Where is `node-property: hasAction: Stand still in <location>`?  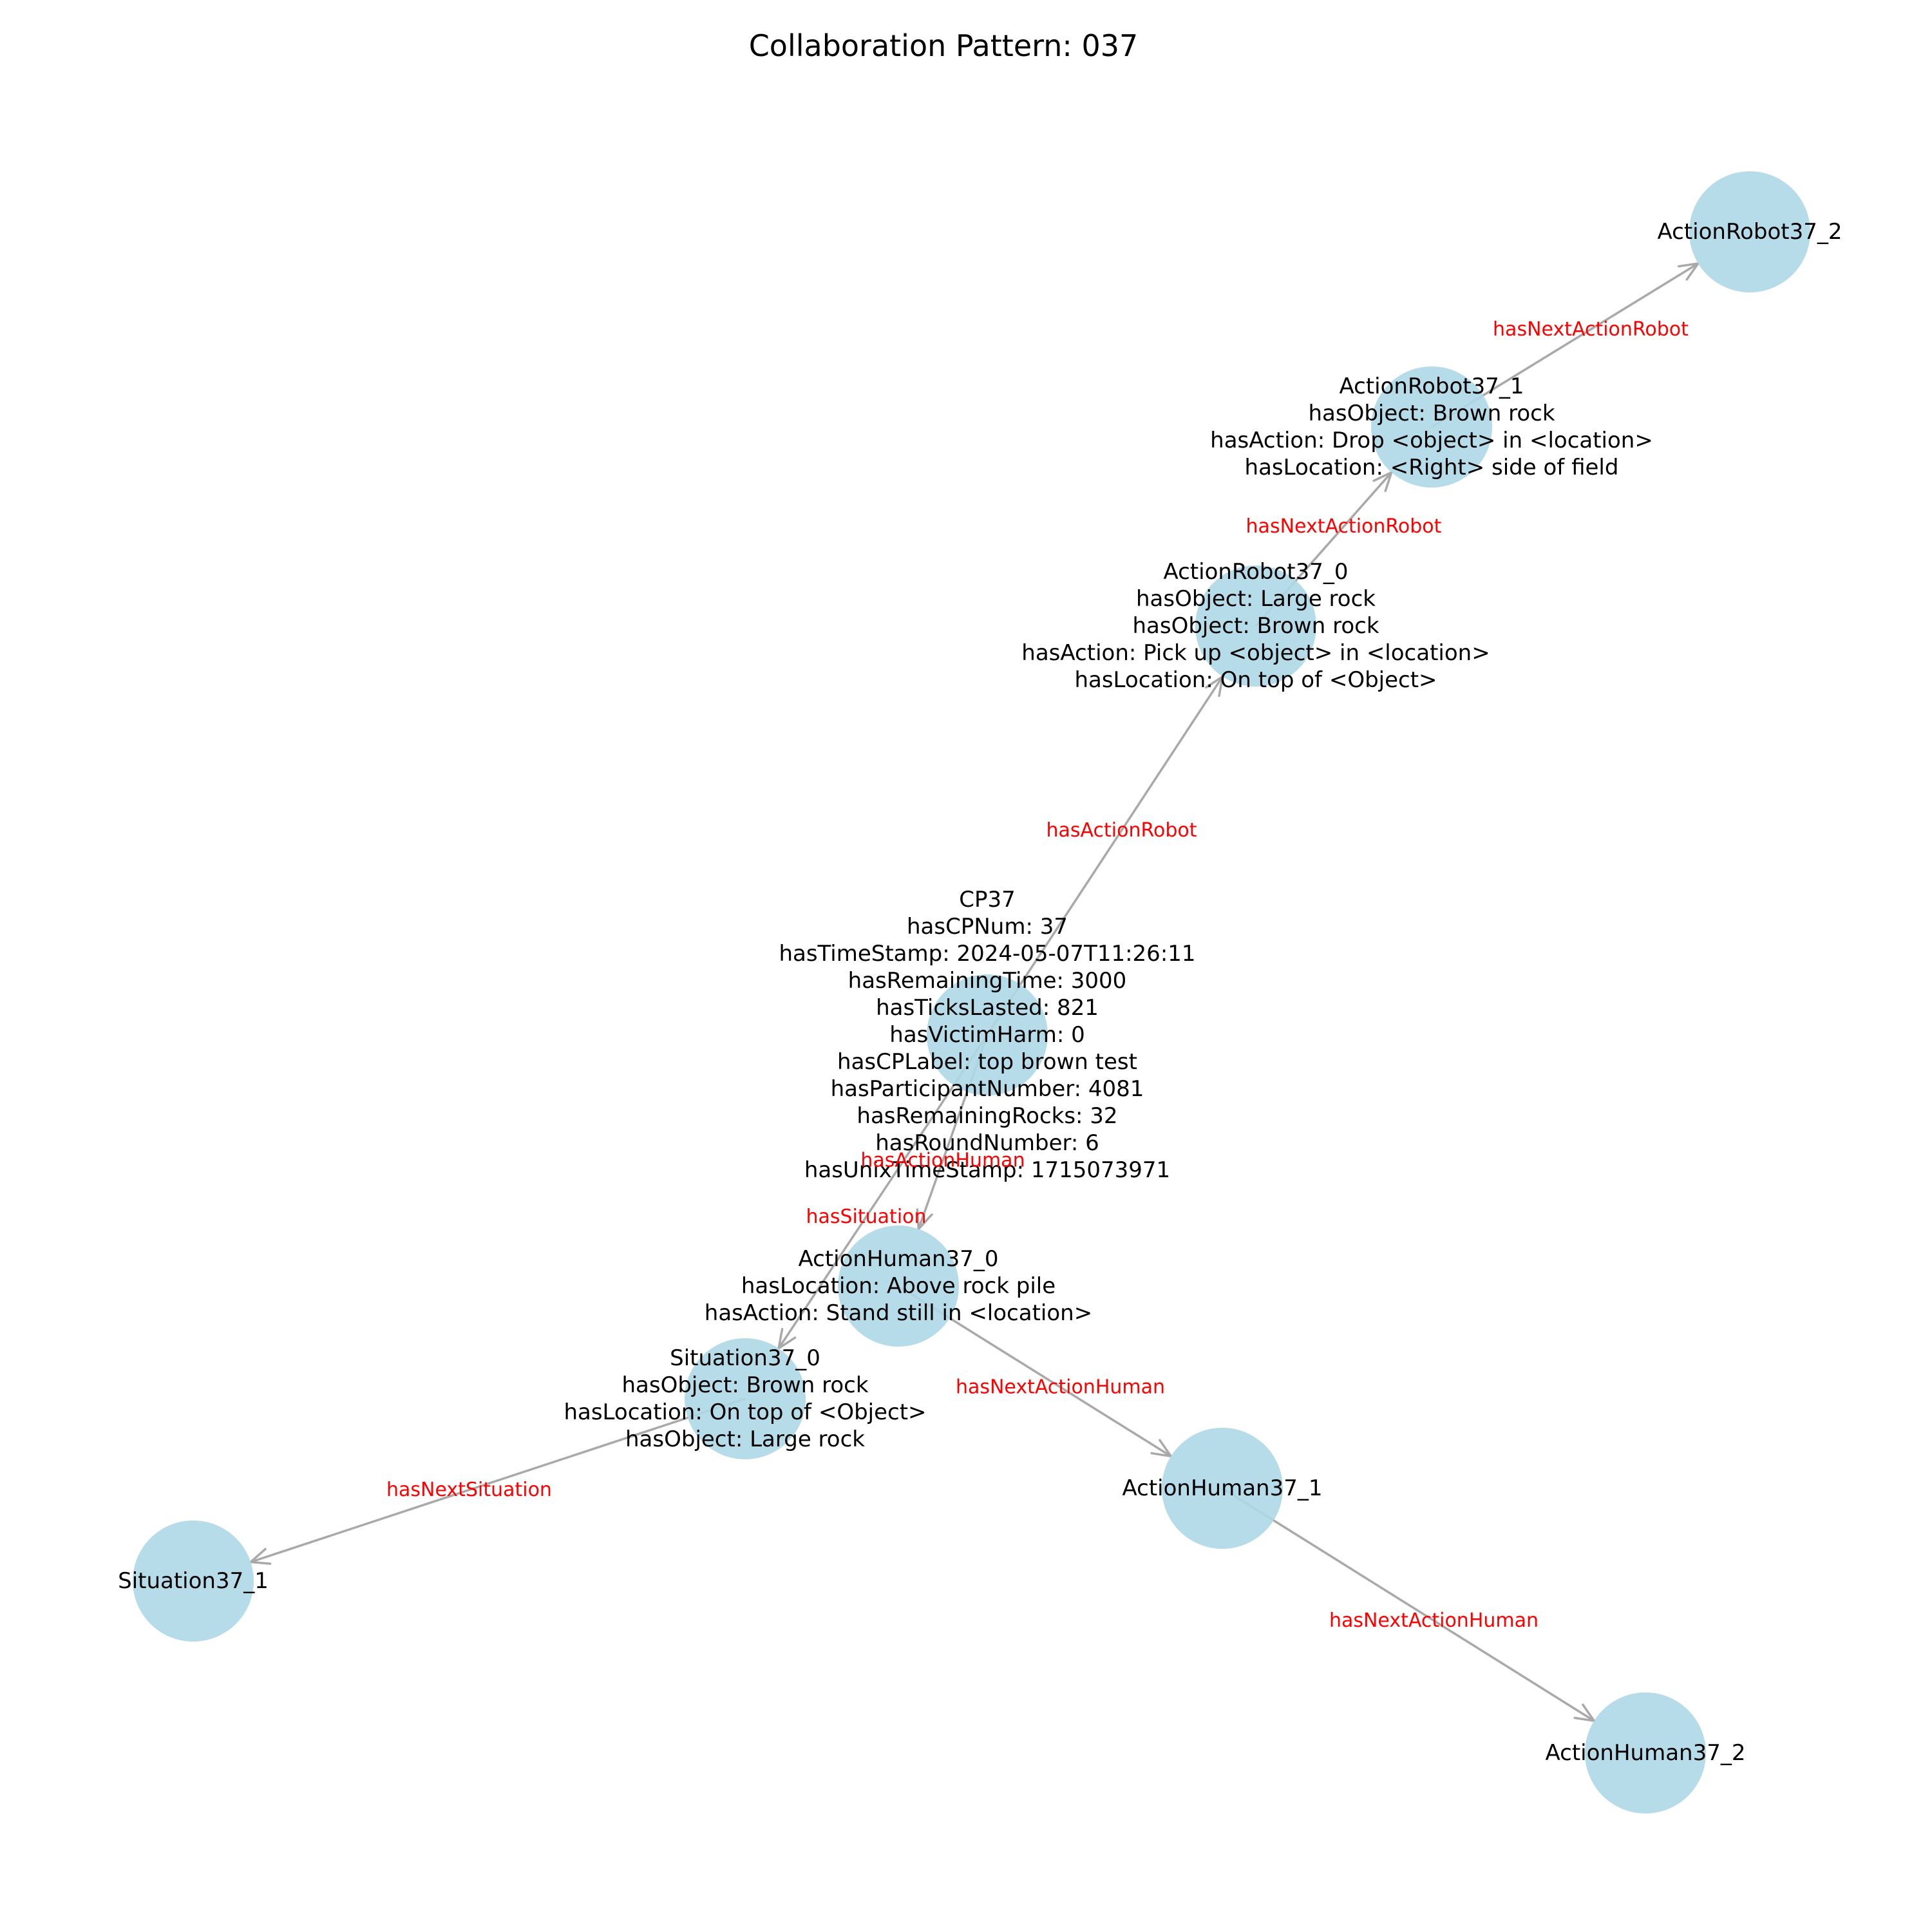 node-property: hasAction: Stand still in <location> is located at coordinates (899, 1313).